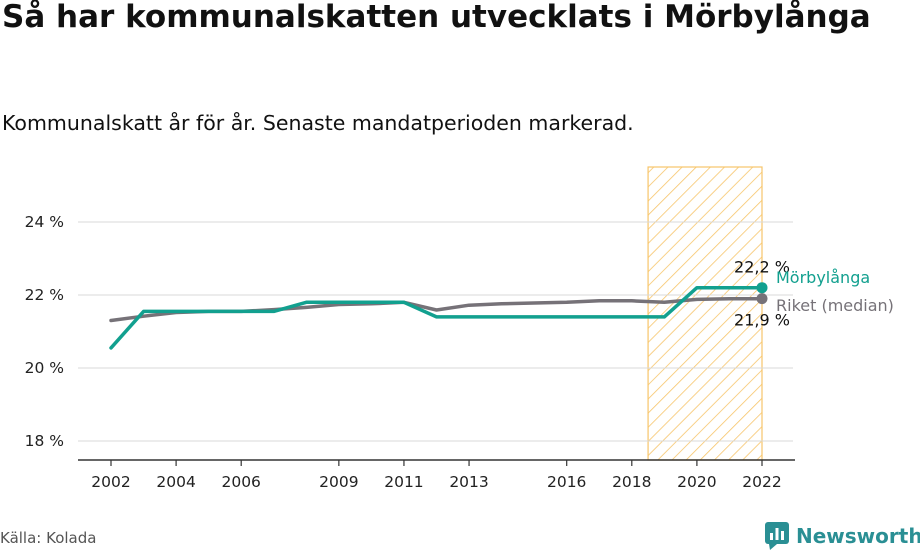  Describe the element at coordinates (777, 536) in the screenshot. I see `newsworthy-logo-icon` at that location.